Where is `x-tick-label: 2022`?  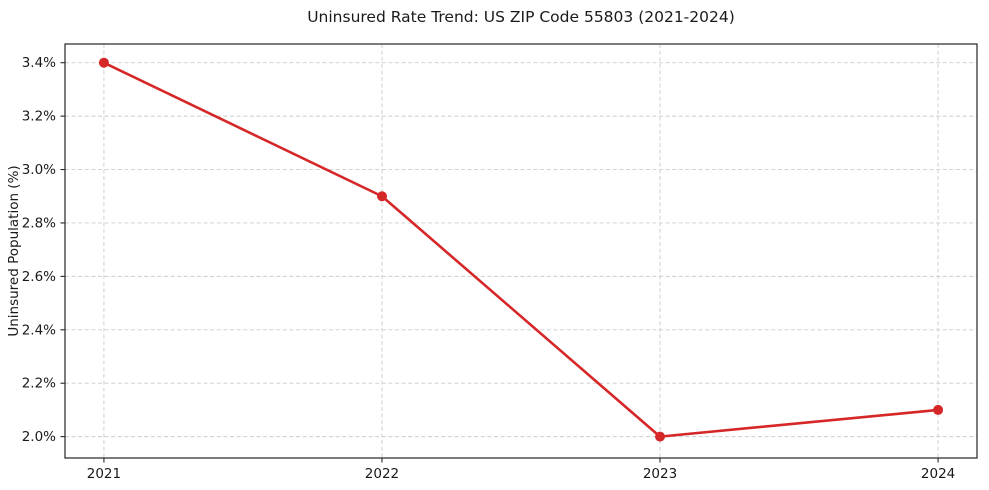
x-tick-label: 2022 is located at coordinates (382, 474).